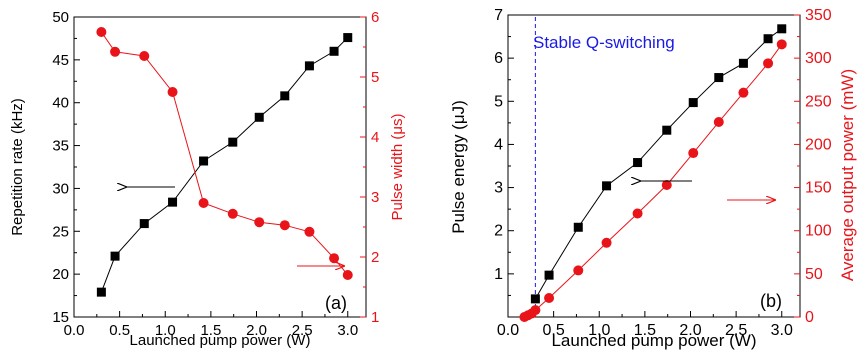  I want to click on y-tick-label-right: 200, so click(818, 144).